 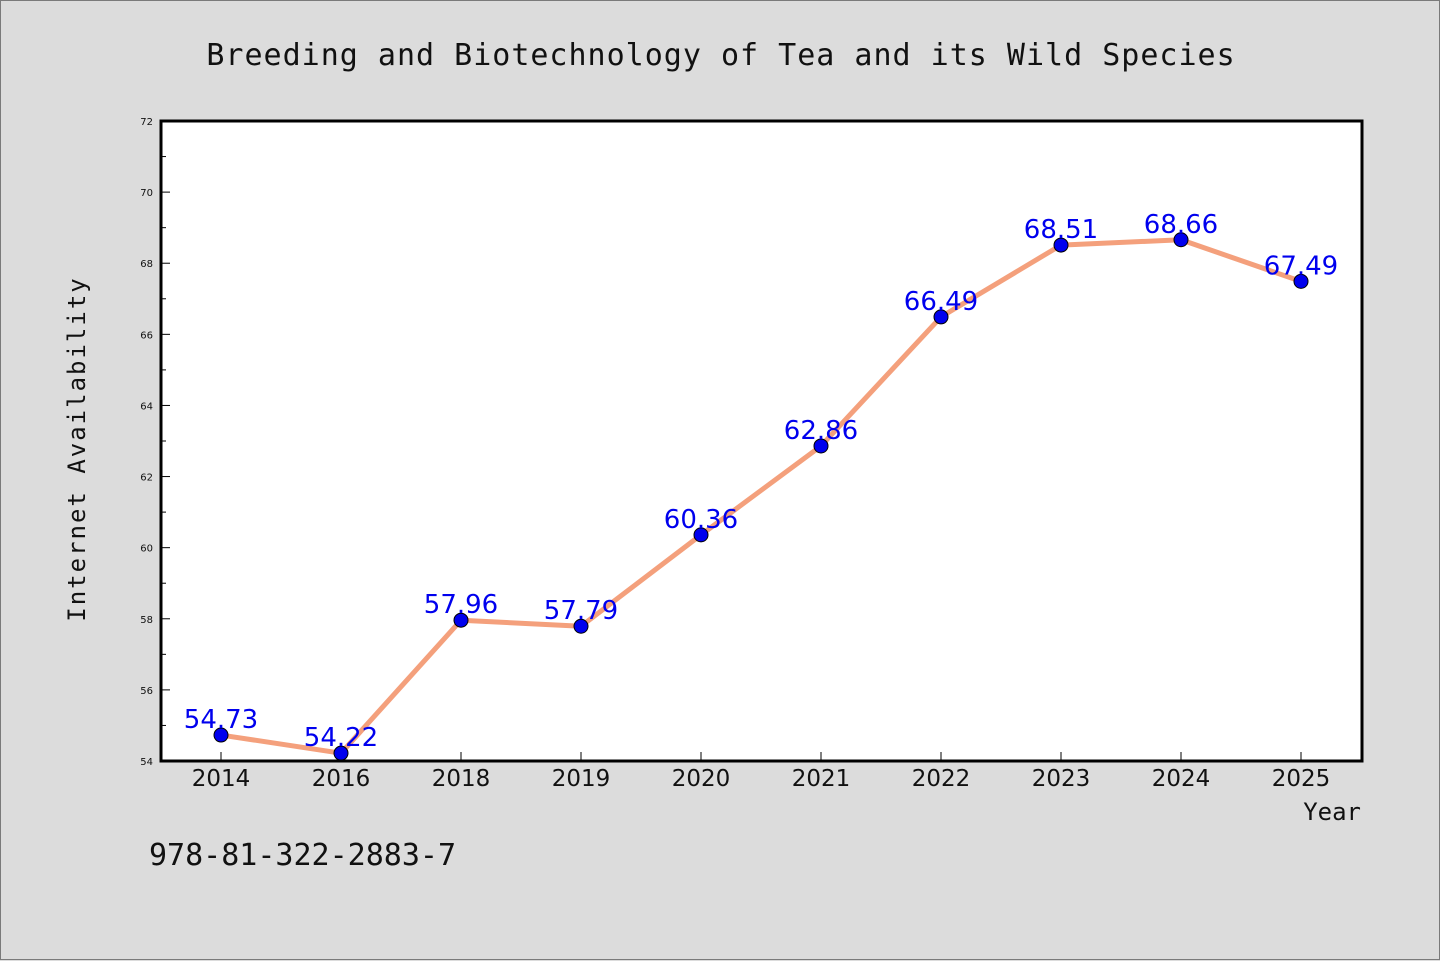 I want to click on data-label: 68.66, so click(x=1181, y=225).